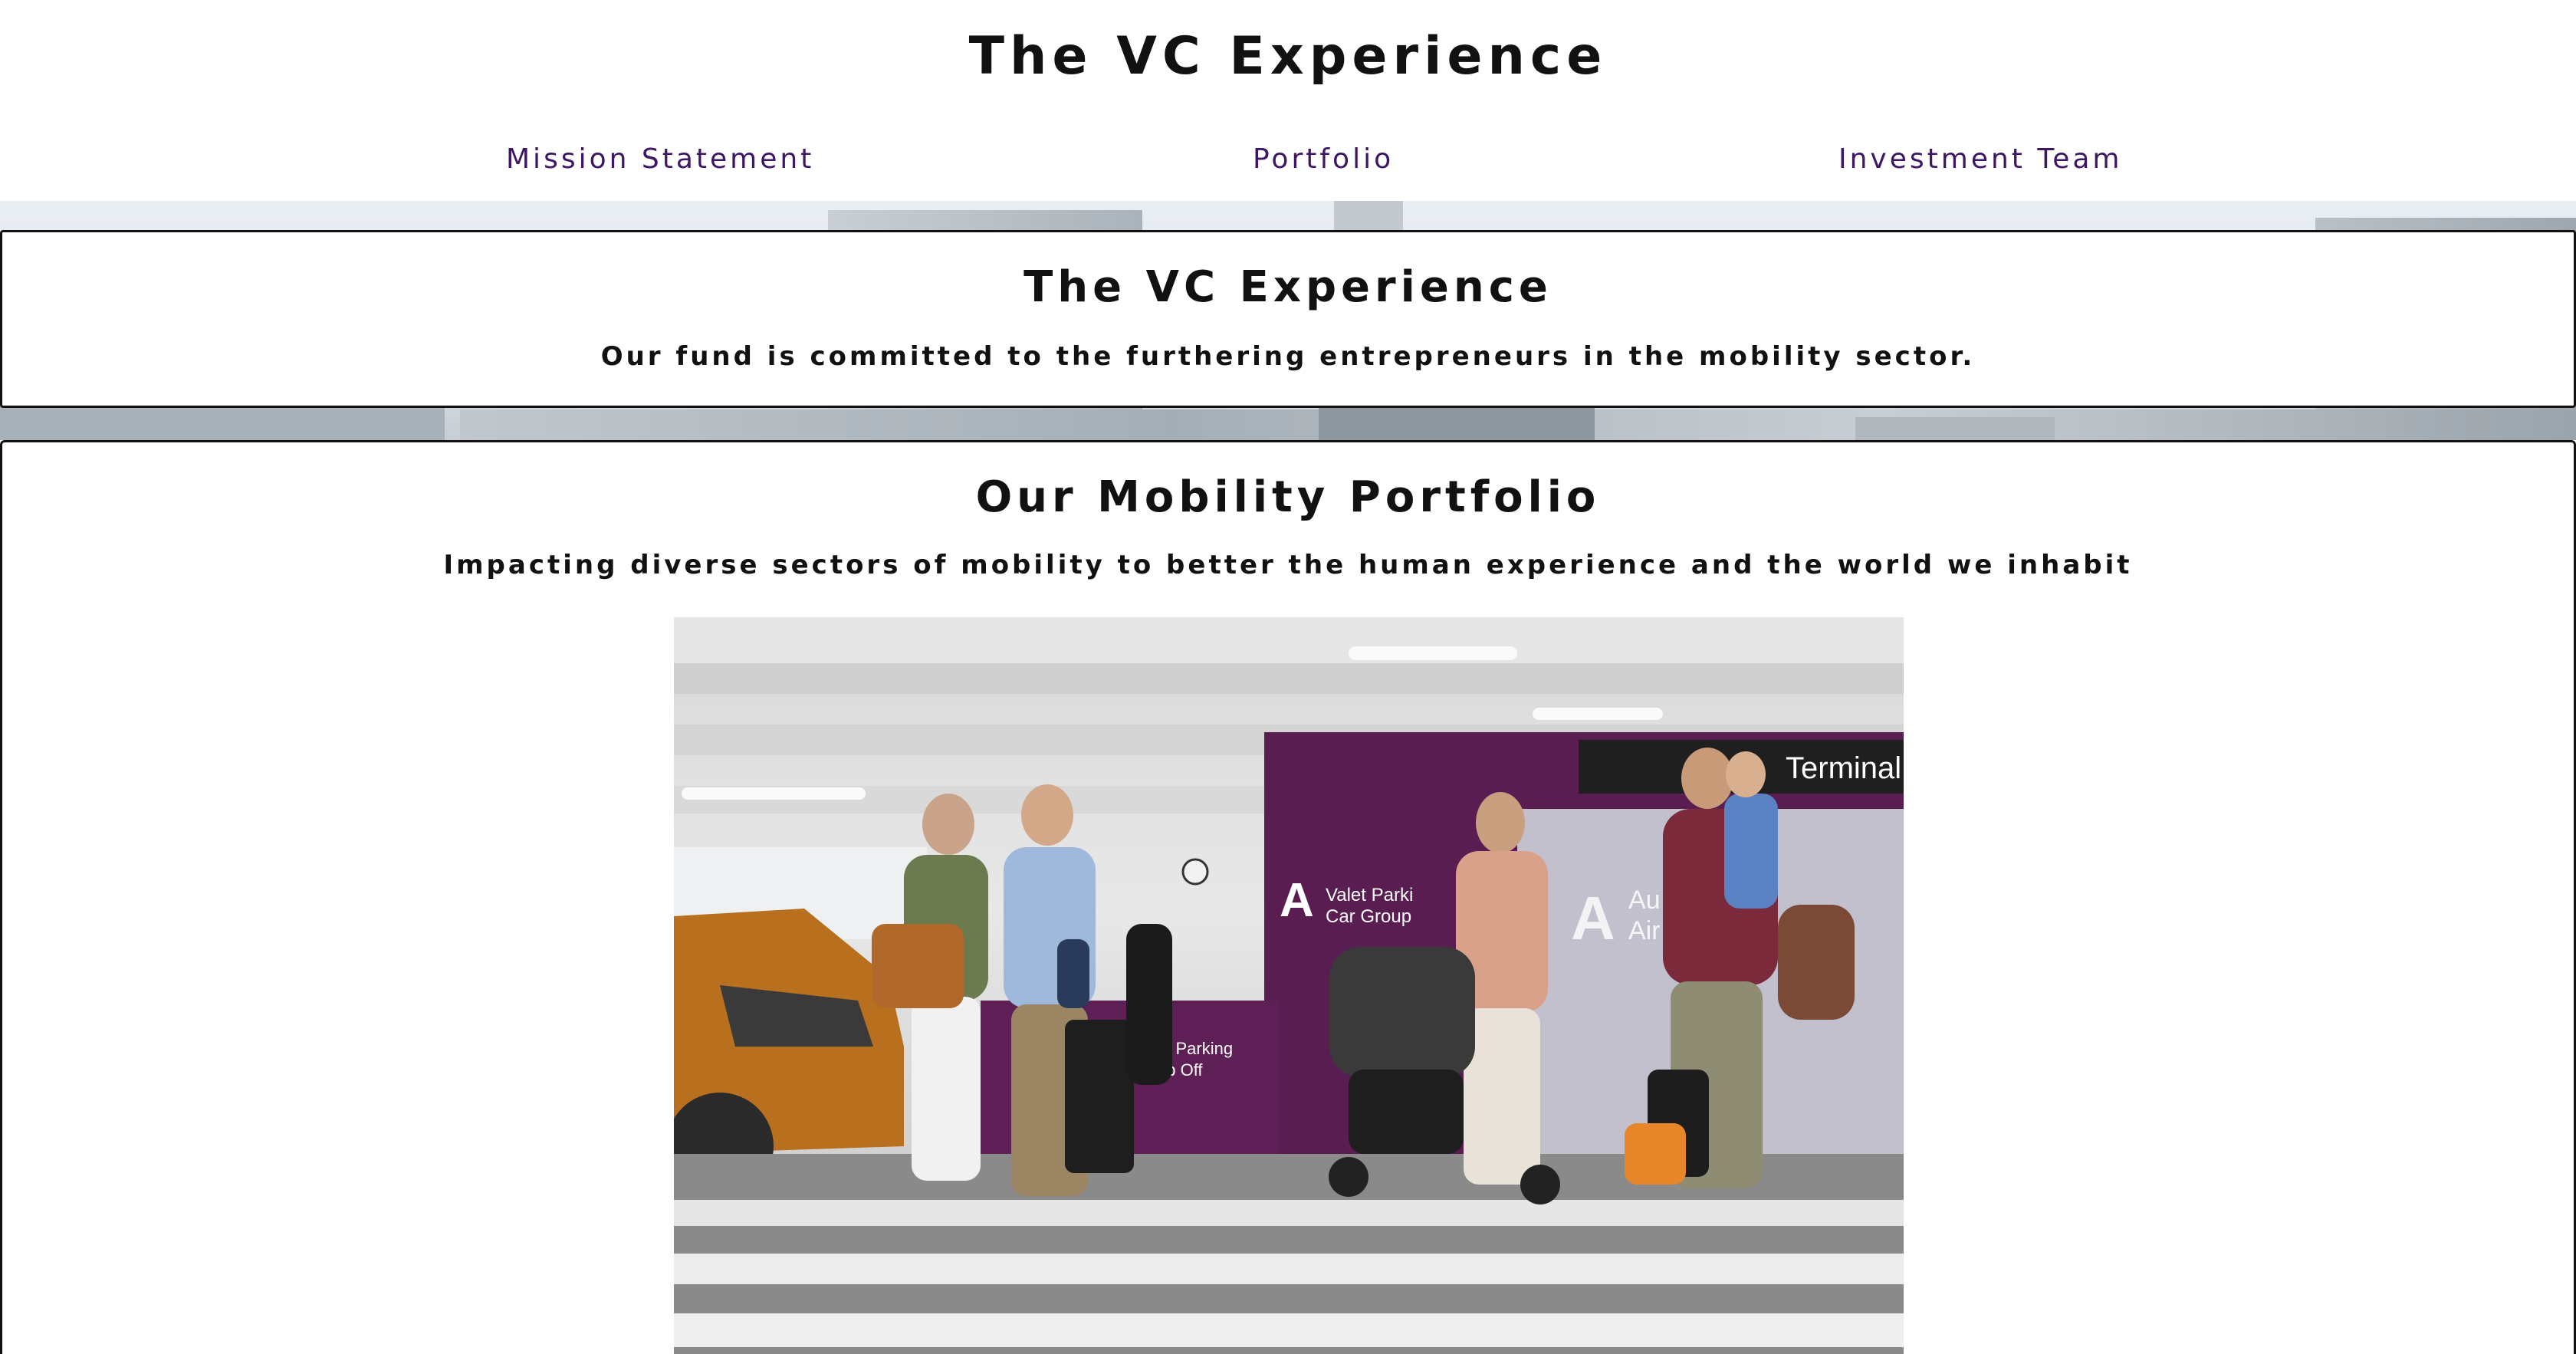  What do you see at coordinates (1288, 497) in the screenshot?
I see `portfolio-title: Our Mobility Portfolio` at bounding box center [1288, 497].